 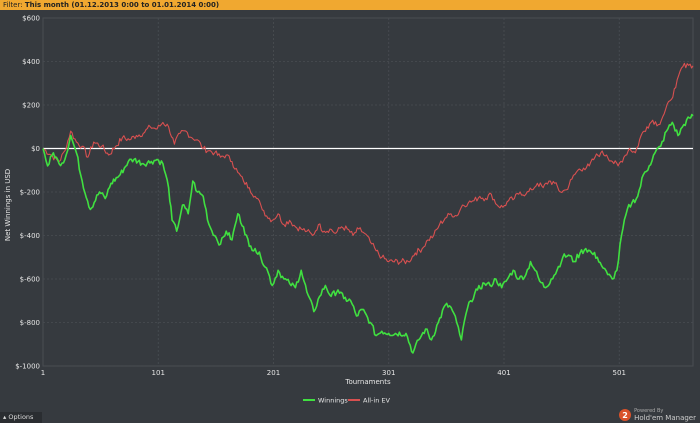 I want to click on y-tick-label: $-200, so click(x=30, y=193).